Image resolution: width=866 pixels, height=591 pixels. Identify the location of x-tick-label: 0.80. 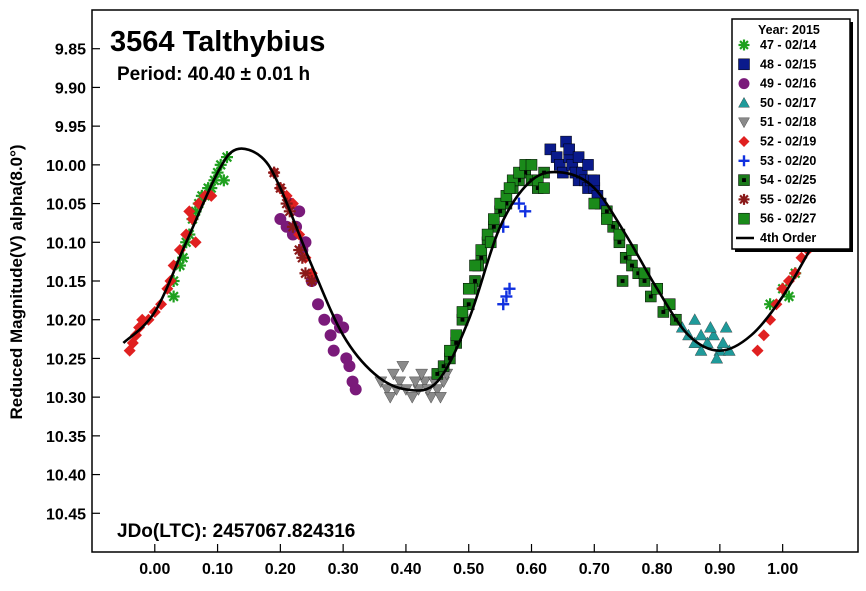
(657, 569).